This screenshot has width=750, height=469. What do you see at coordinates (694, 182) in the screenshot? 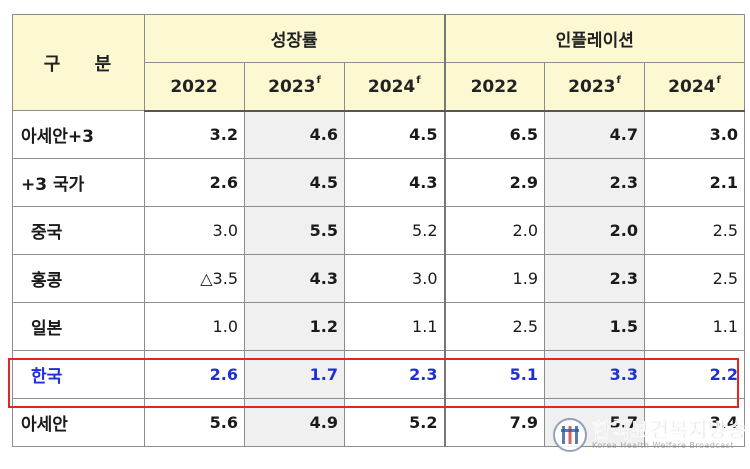
I see `cell-value: 2.1` at bounding box center [694, 182].